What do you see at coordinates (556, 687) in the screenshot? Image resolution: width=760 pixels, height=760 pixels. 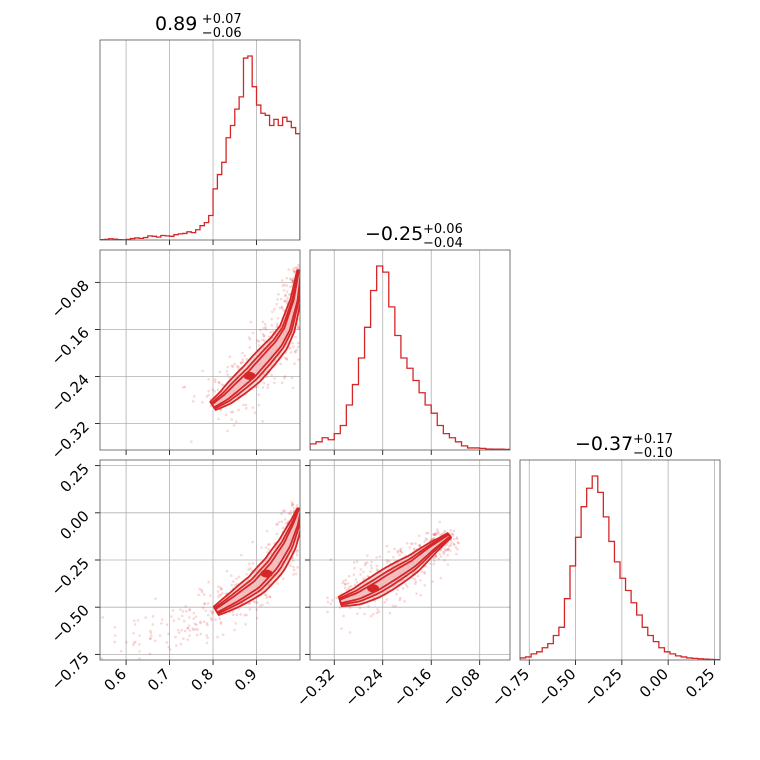 I see `x-tick-label: −0.50` at bounding box center [556, 687].